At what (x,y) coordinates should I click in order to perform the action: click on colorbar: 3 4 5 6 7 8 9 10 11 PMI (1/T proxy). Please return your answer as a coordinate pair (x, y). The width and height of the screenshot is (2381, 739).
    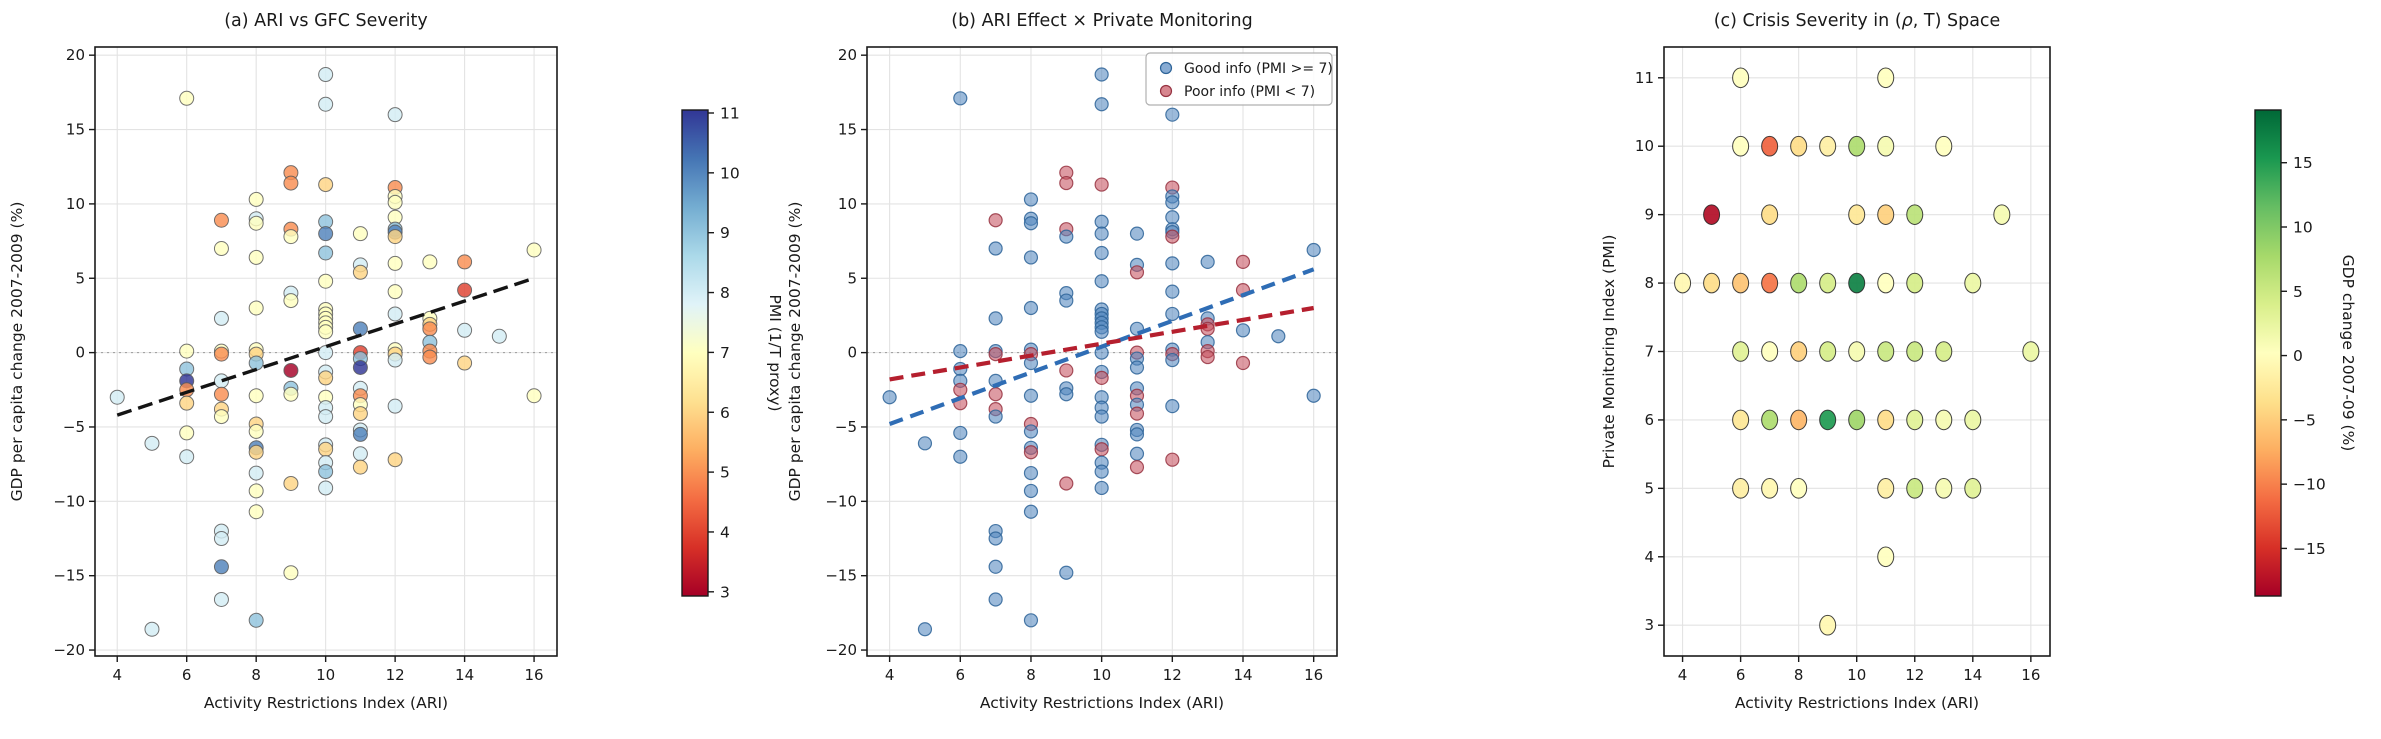
    Looking at the image, I should click on (732, 352).